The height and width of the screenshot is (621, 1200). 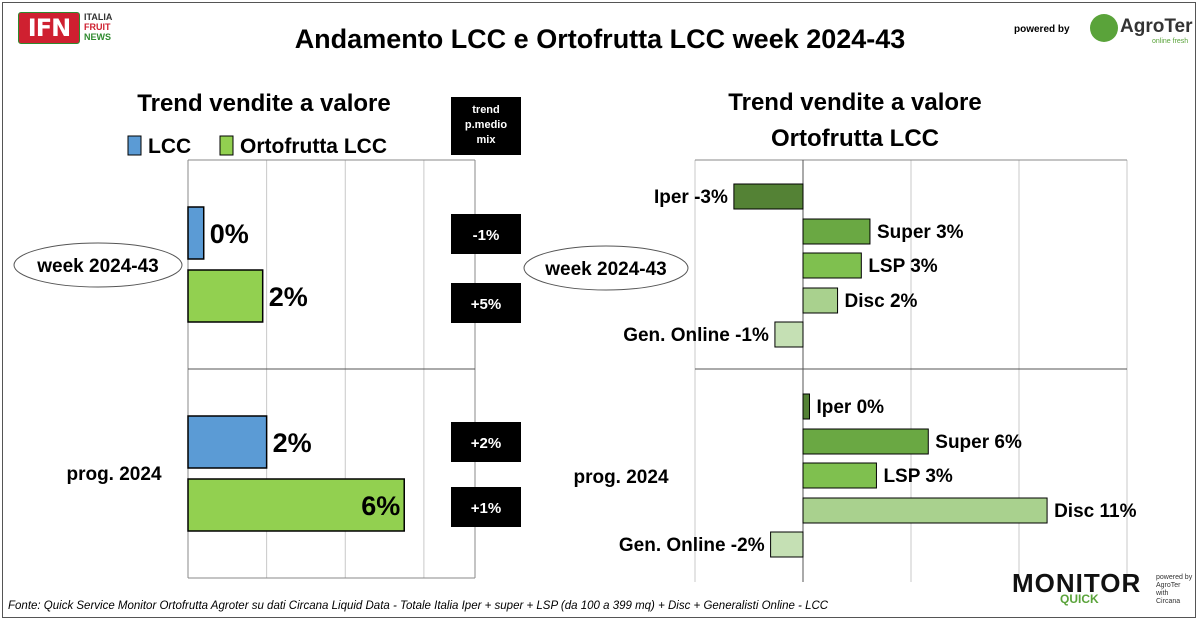 What do you see at coordinates (1170, 41) in the screenshot?
I see `agroter-tagline: online fresh` at bounding box center [1170, 41].